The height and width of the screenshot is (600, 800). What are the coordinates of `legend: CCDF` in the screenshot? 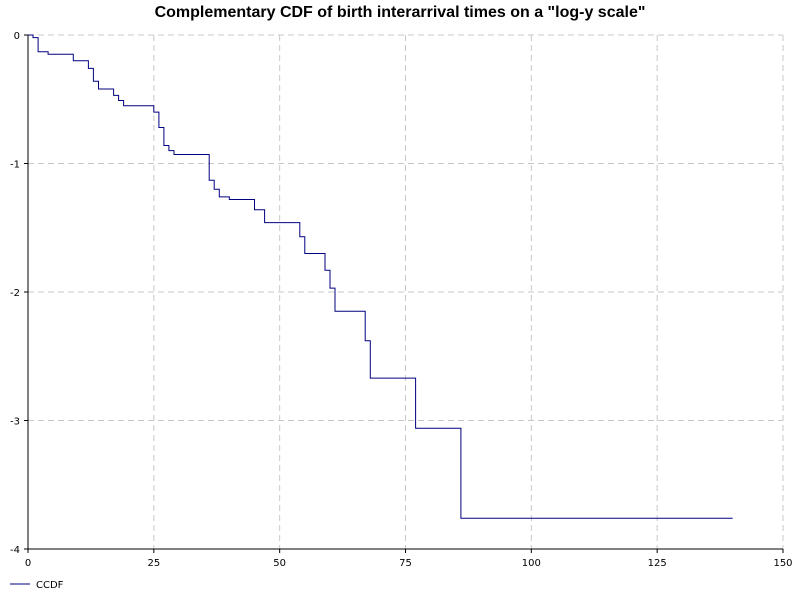 It's located at (37, 585).